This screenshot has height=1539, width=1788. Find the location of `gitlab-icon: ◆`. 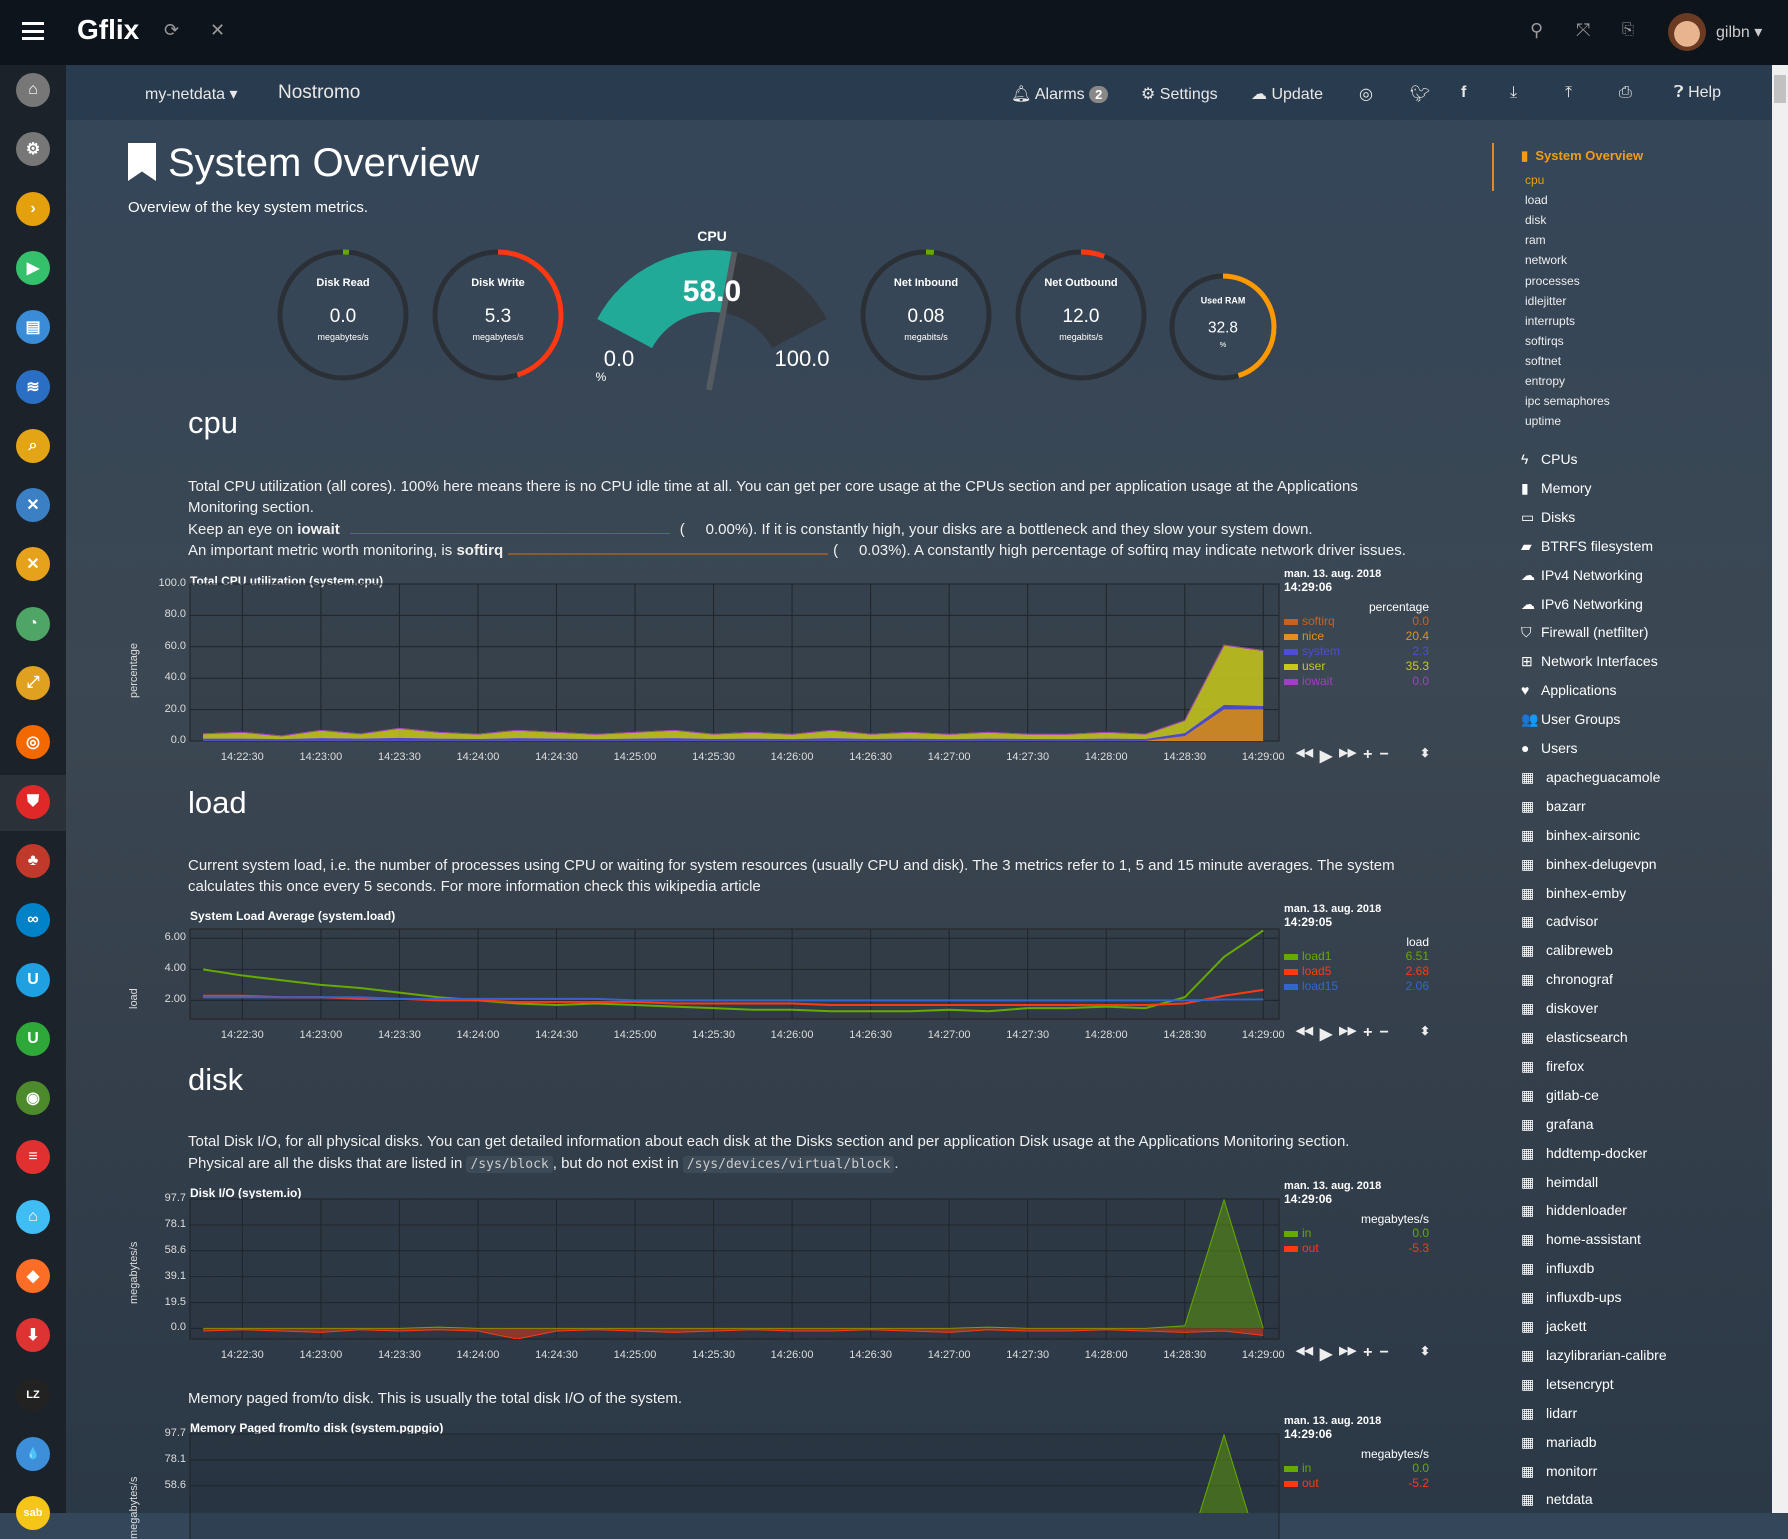

gitlab-icon: ◆ is located at coordinates (33, 1276).